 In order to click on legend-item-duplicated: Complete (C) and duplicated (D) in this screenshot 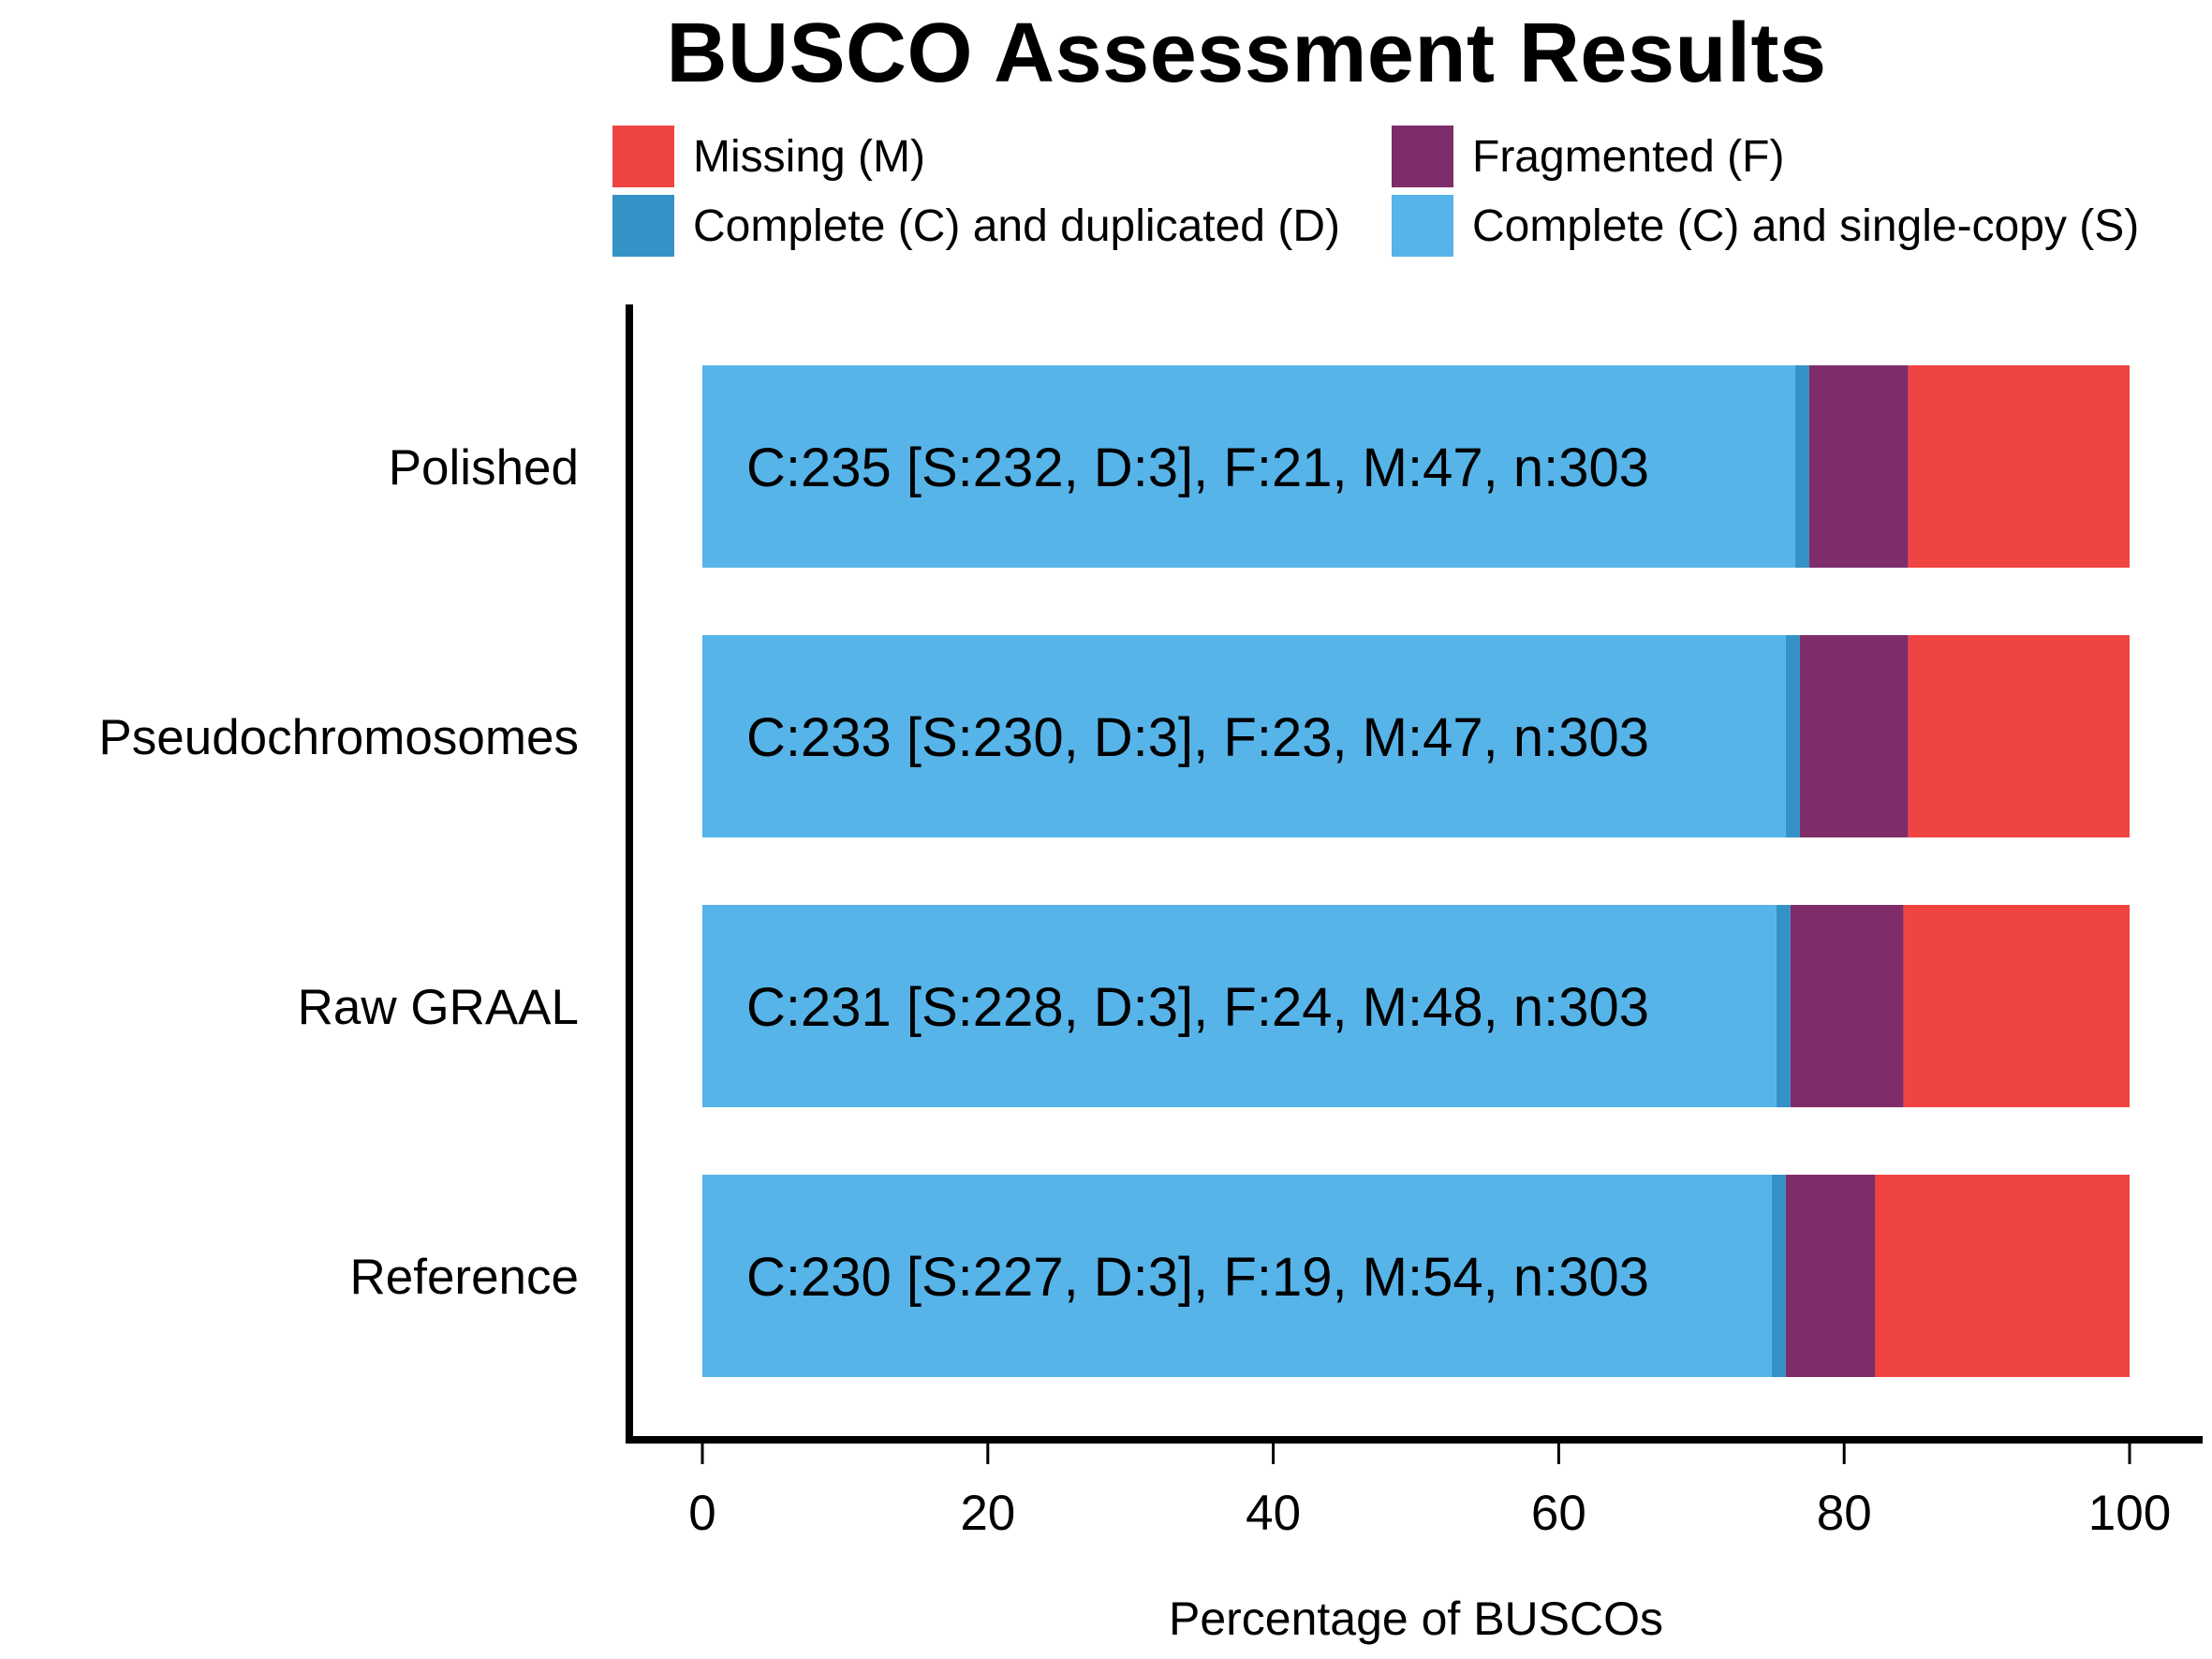, I will do `click(976, 226)`.